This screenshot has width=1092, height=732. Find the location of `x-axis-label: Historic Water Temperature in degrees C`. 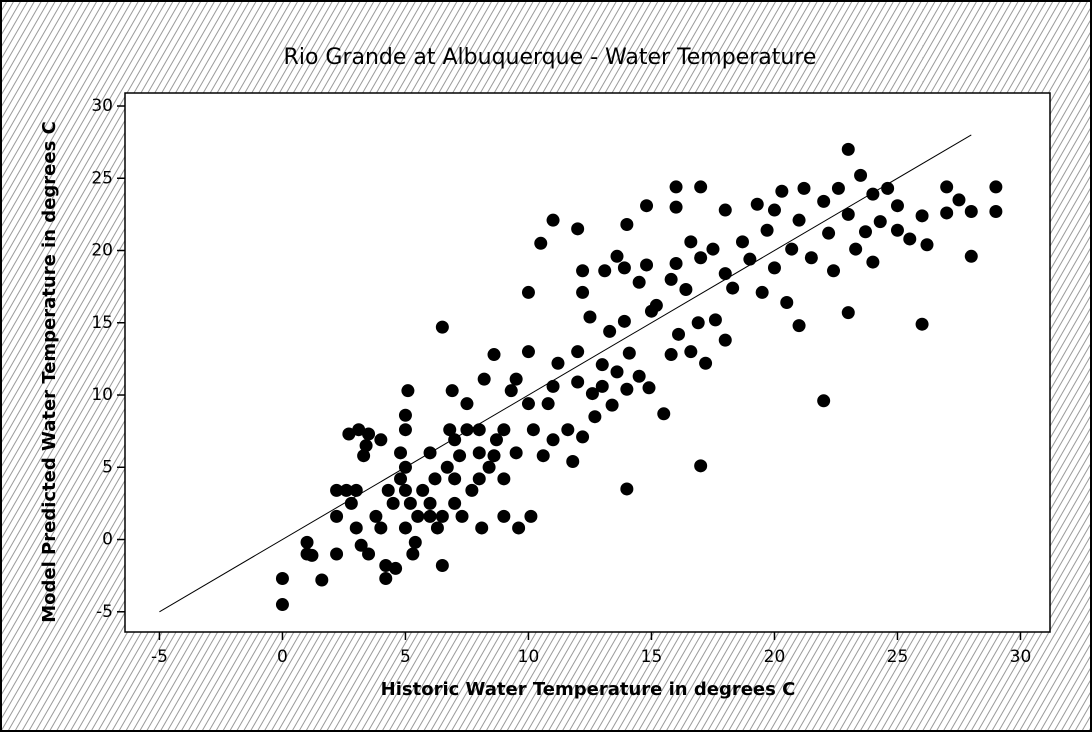

x-axis-label: Historic Water Temperature in degrees C is located at coordinates (588, 689).